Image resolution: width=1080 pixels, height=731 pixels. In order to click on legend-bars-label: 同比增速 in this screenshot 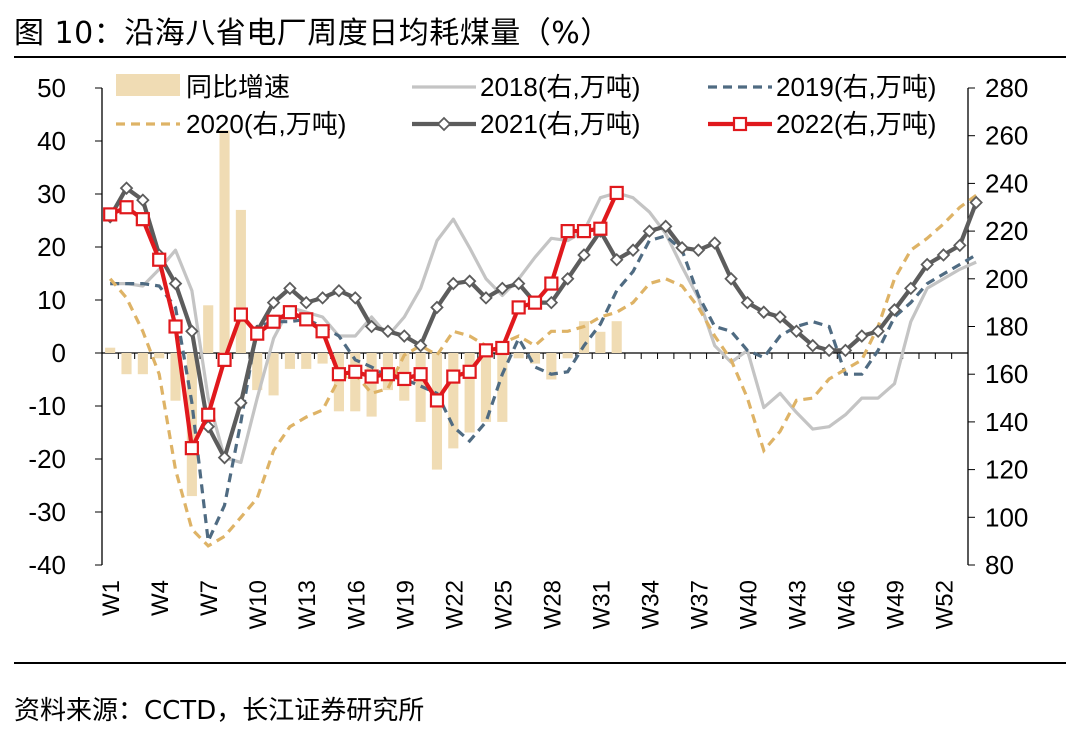, I will do `click(238, 87)`.